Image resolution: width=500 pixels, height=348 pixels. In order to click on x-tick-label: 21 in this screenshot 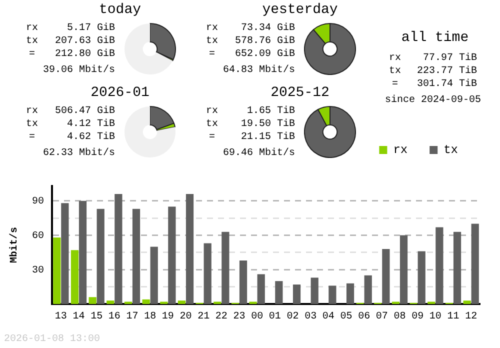, I will do `click(204, 317)`.